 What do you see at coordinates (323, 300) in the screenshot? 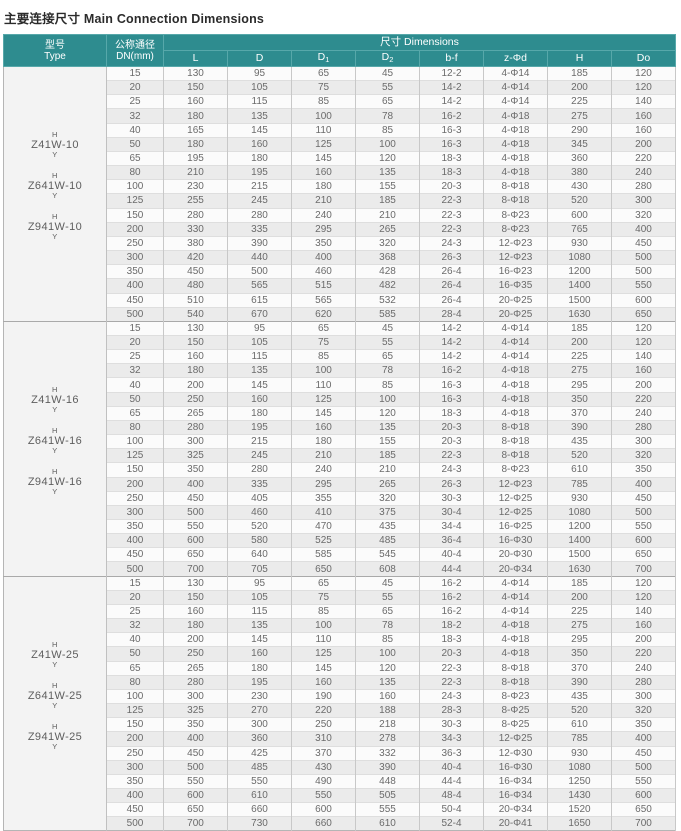
I see `d1-cell: 565` at bounding box center [323, 300].